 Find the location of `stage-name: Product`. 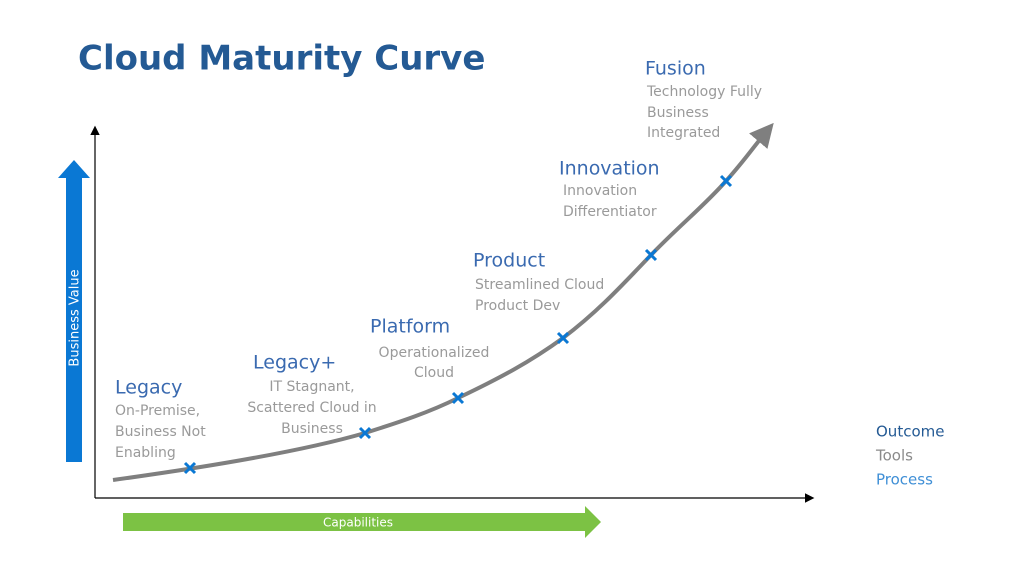

stage-name: Product is located at coordinates (509, 261).